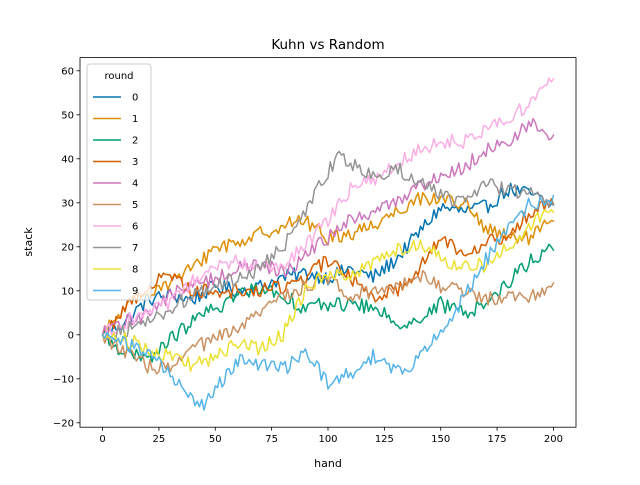 This screenshot has height=485, width=640. I want to click on legend-label-0: 0, so click(135, 98).